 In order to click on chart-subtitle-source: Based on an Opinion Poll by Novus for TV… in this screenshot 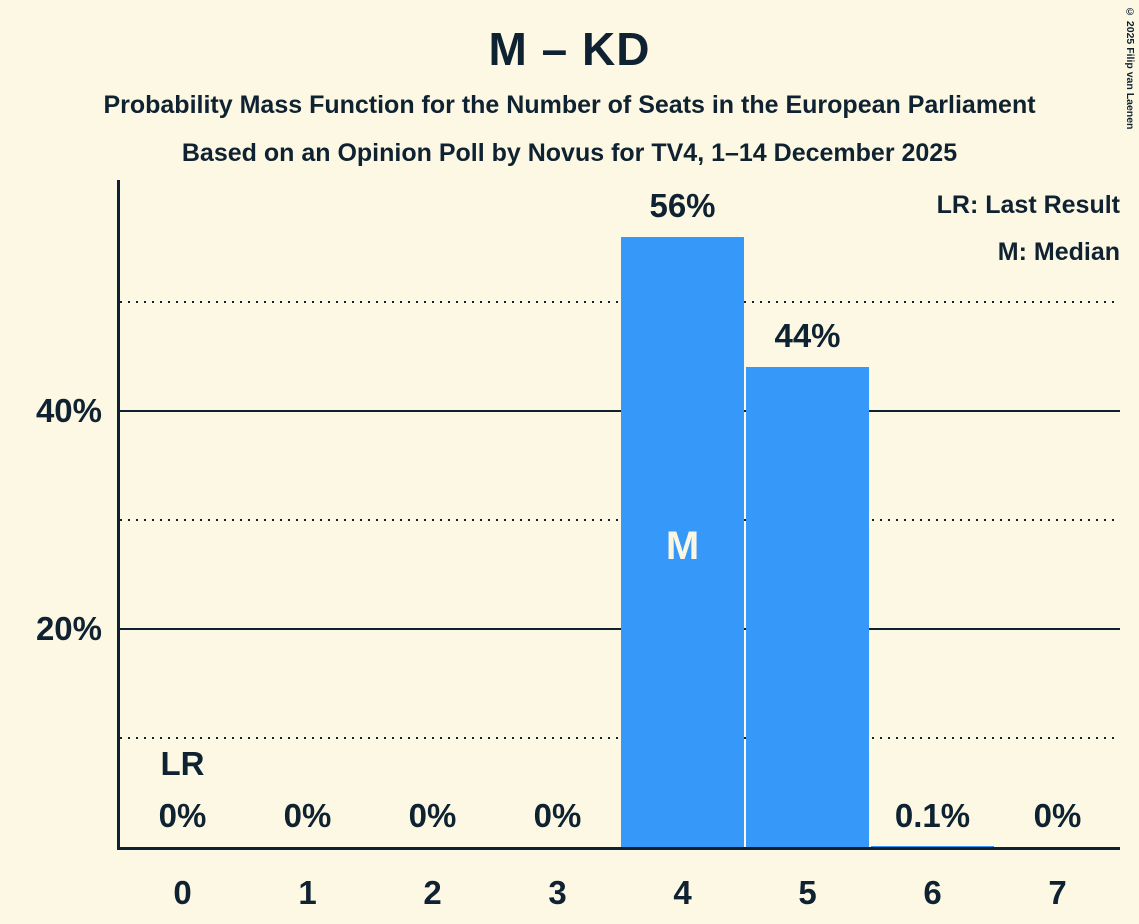, I will do `click(569, 153)`.